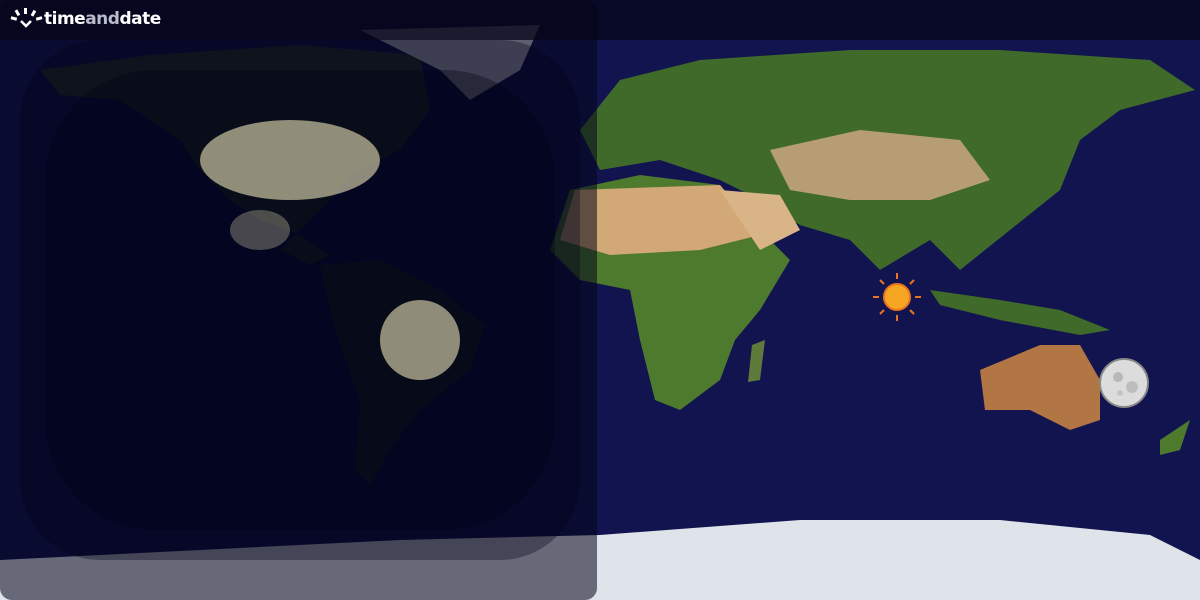 The height and width of the screenshot is (600, 1200). I want to click on top-bar: time and date, so click(600, 20).